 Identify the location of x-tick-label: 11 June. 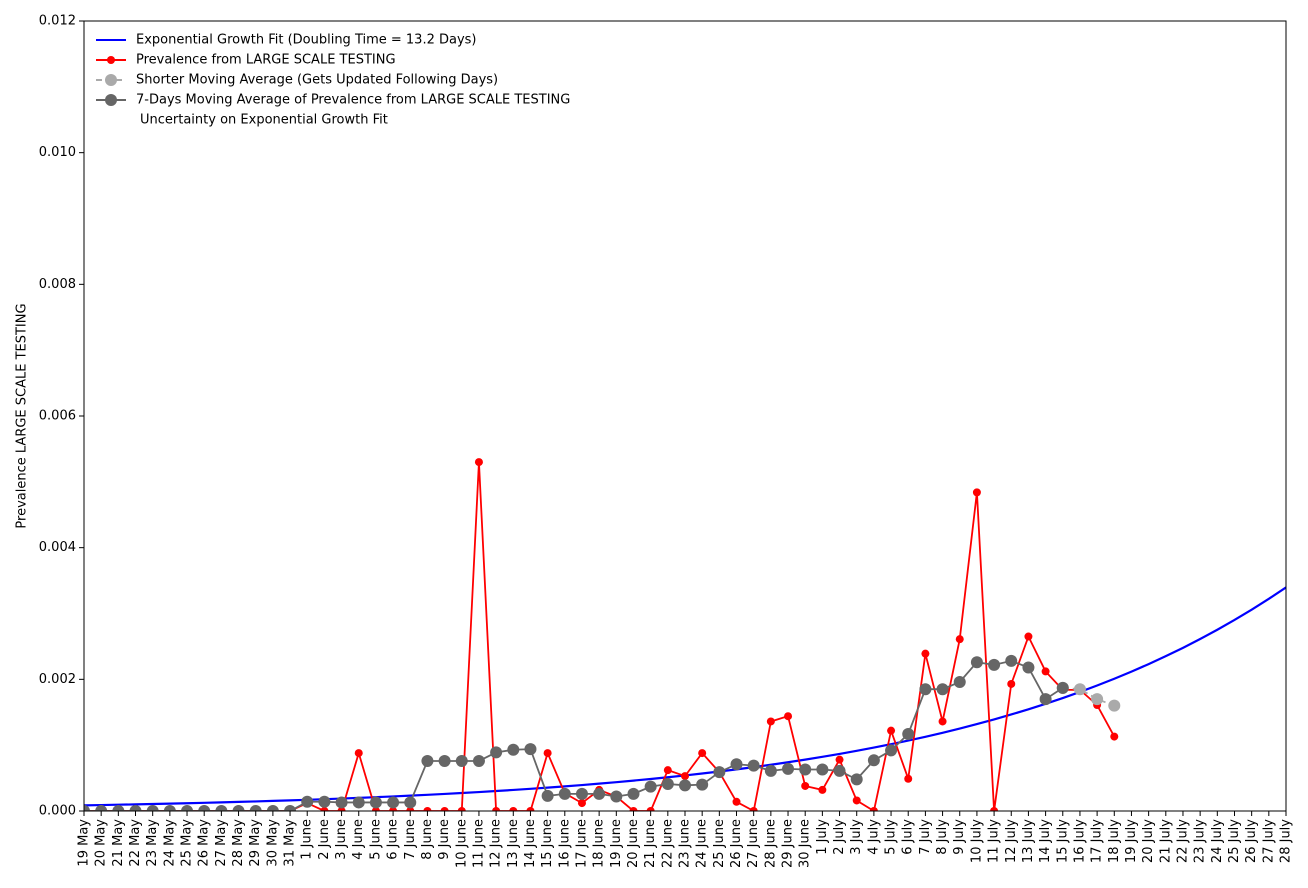
(478, 843).